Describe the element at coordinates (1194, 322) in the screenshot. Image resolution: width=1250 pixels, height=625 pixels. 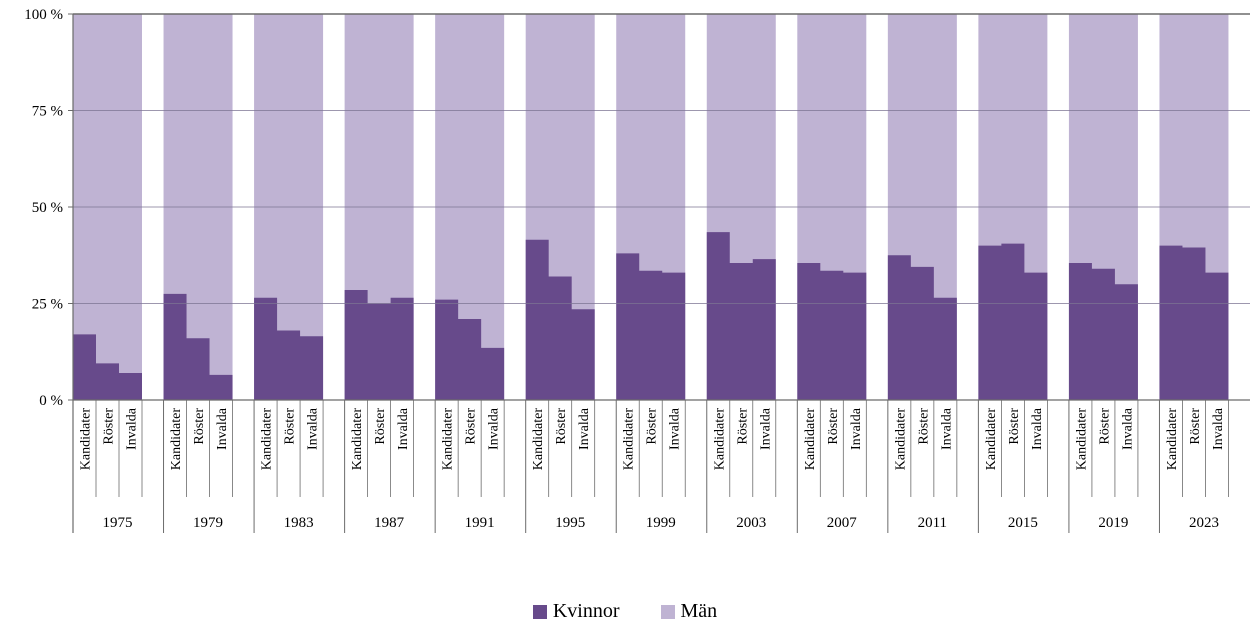
I see `bar-kvinnor-2023` at that location.